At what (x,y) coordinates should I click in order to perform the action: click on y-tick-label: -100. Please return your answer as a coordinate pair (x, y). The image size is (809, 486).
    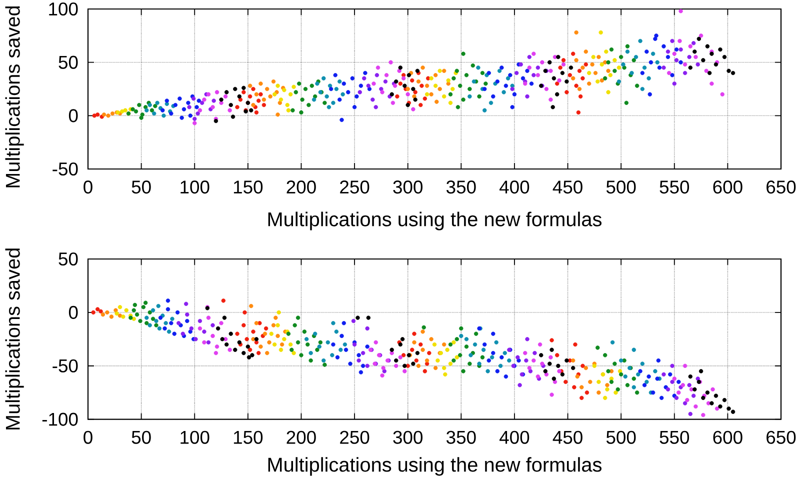
    Looking at the image, I should click on (60, 419).